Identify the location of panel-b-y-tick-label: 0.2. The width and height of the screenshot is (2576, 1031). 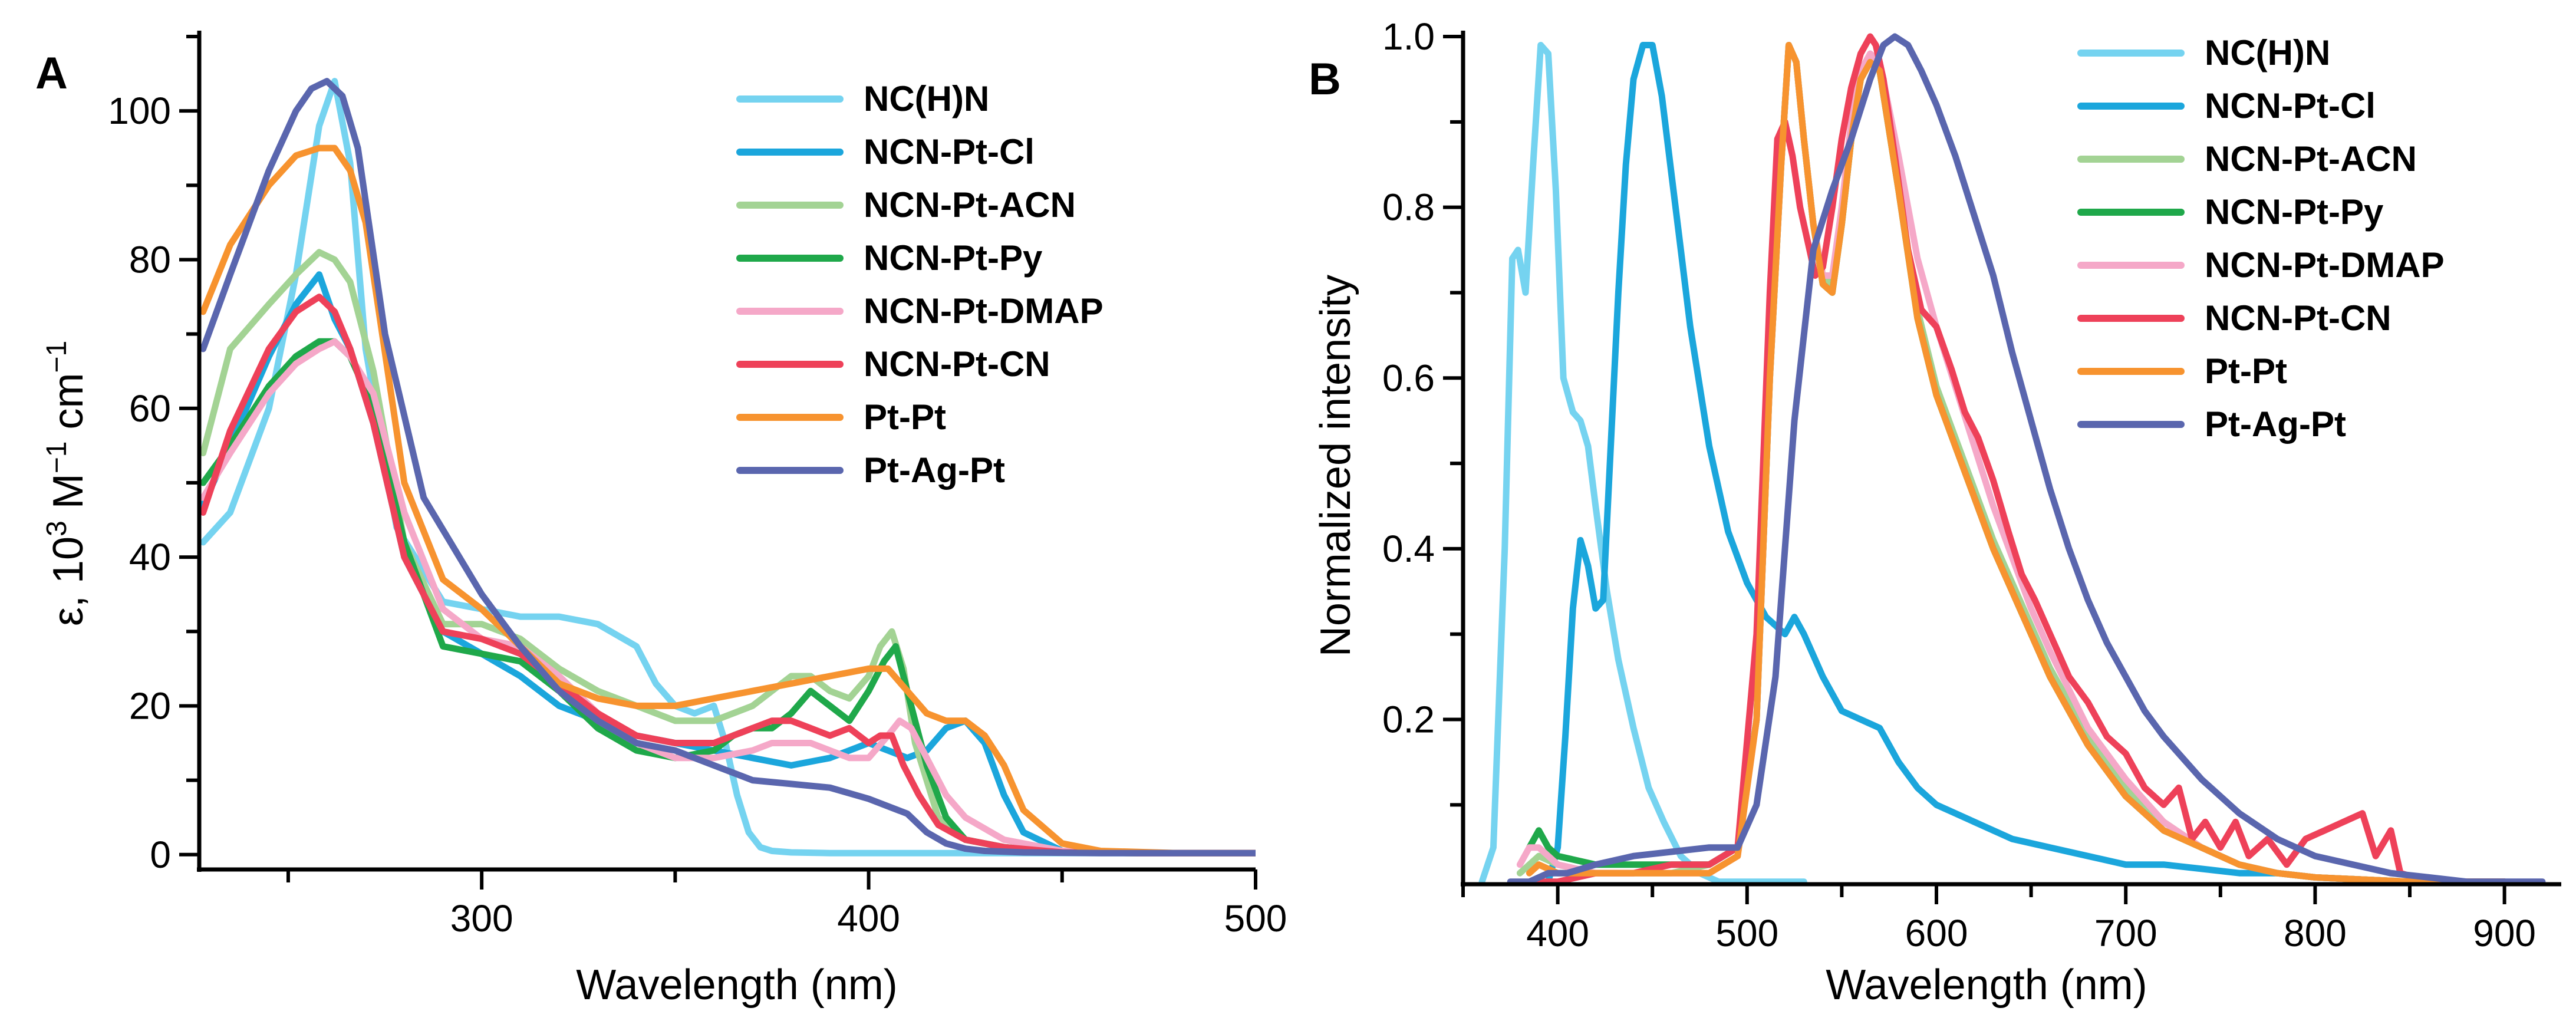
(1408, 720).